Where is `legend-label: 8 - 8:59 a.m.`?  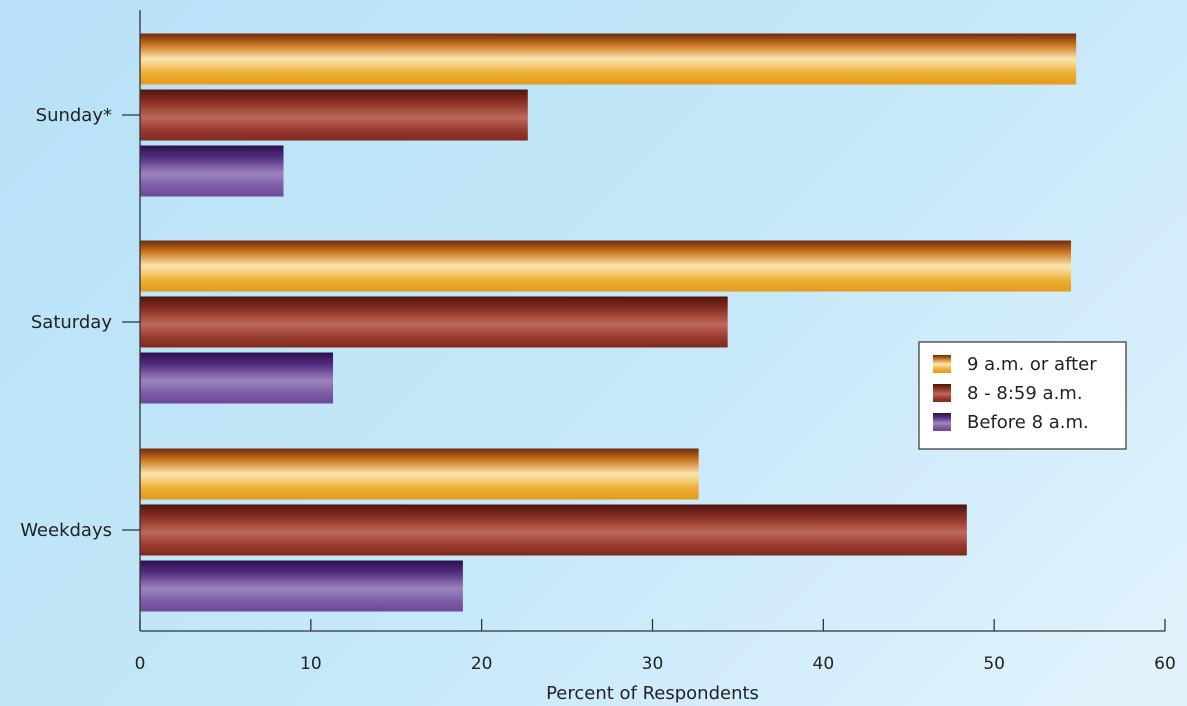 legend-label: 8 - 8:59 a.m. is located at coordinates (1025, 393).